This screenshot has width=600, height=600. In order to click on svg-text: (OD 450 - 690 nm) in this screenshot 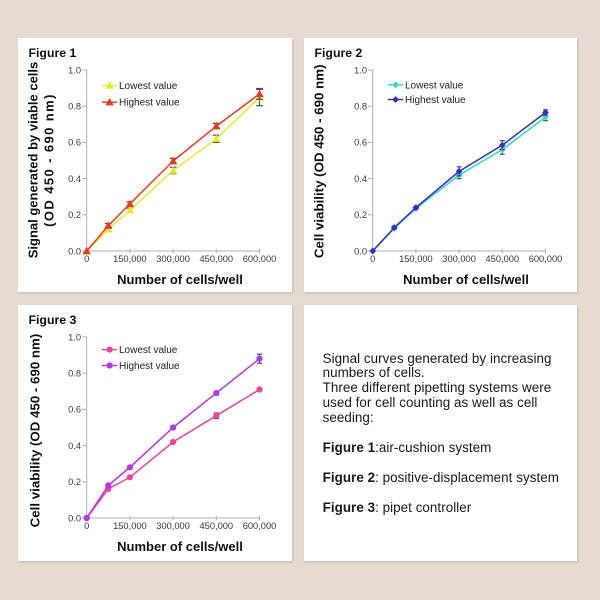, I will do `click(49, 160)`.